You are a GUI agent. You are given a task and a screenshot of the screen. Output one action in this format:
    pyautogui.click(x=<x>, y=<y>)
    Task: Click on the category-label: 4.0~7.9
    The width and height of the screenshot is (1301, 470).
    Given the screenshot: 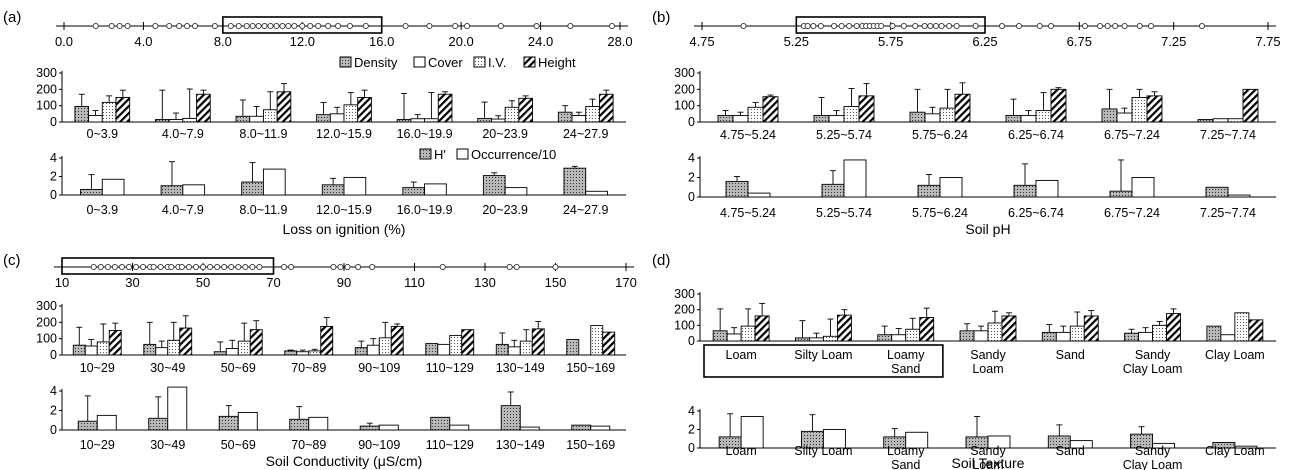 What is the action you would take?
    pyautogui.click(x=183, y=210)
    